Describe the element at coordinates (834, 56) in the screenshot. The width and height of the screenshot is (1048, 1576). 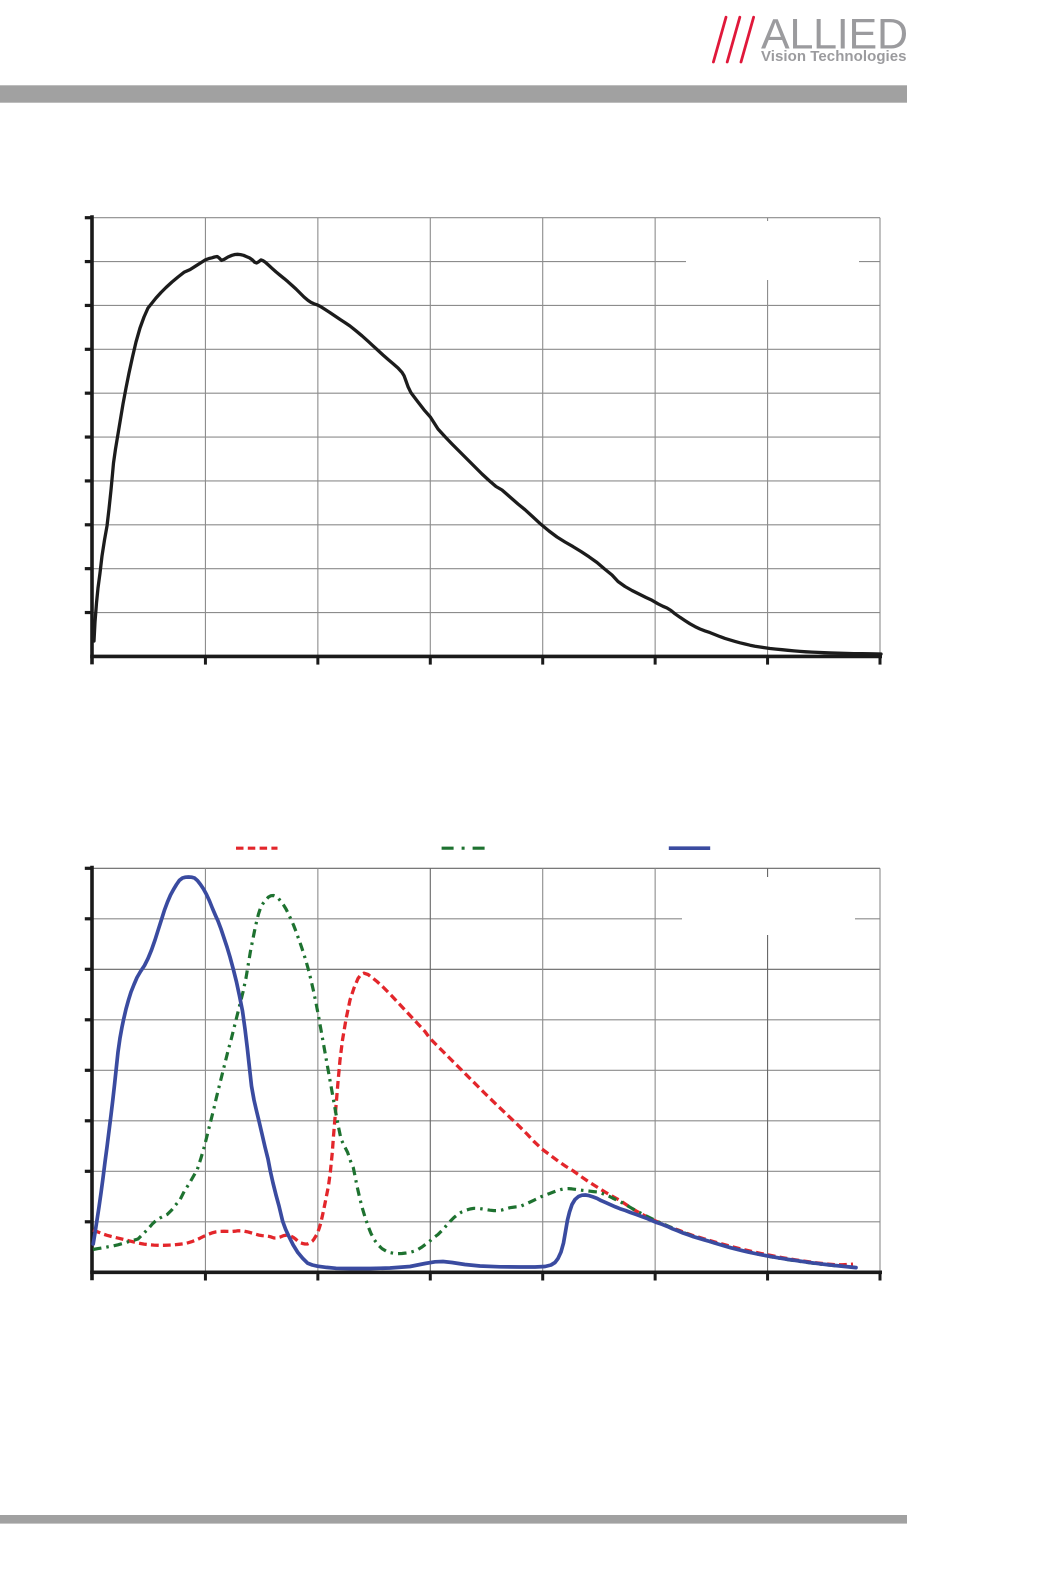
I see `svg-text: Vision Technologies` at that location.